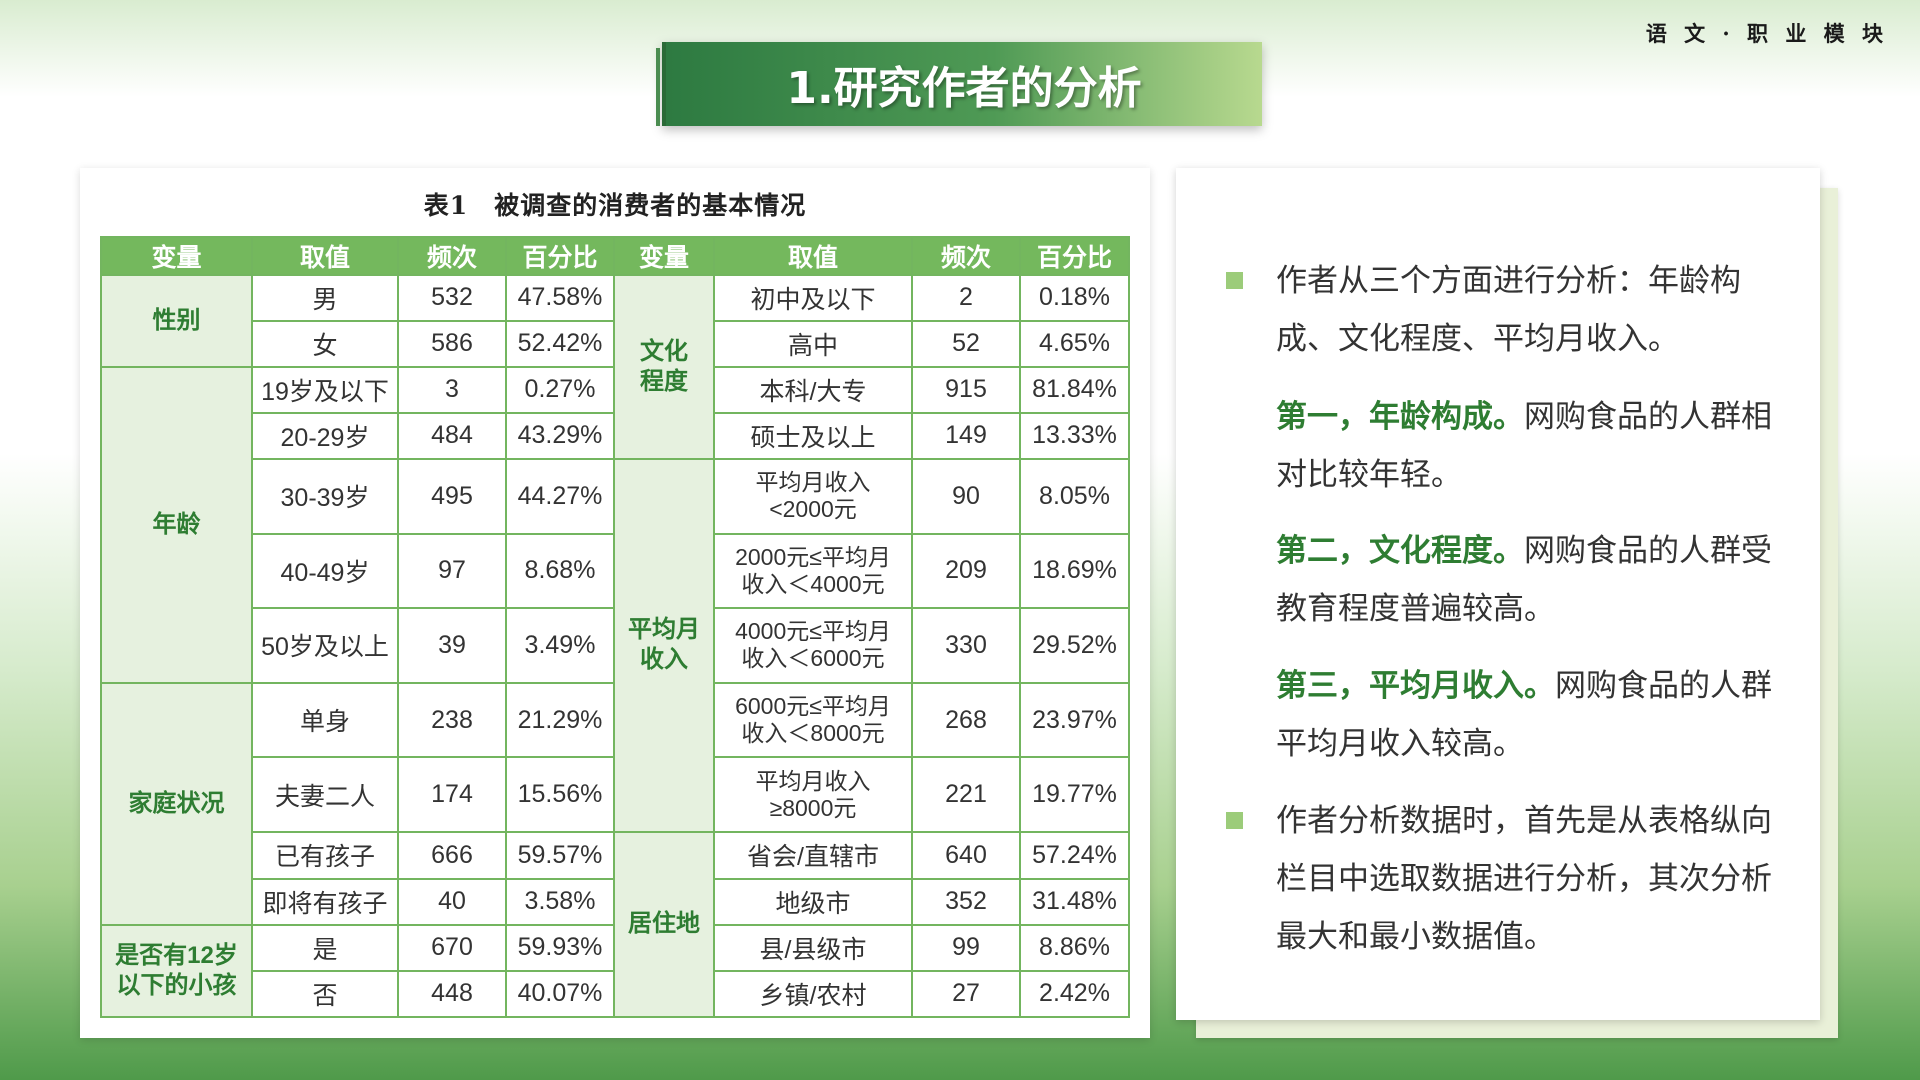 The image size is (1920, 1080). I want to click on freq-cell: 209, so click(966, 571).